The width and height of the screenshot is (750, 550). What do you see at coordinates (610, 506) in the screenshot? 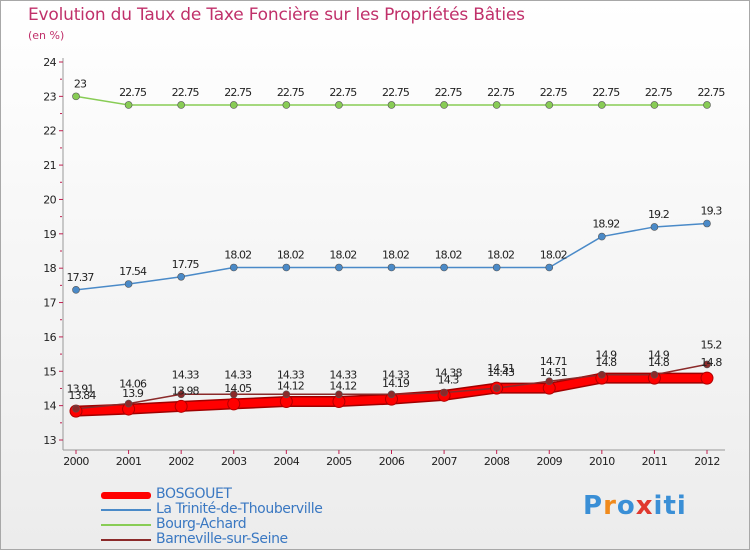
I see `logo-letter: r` at bounding box center [610, 506].